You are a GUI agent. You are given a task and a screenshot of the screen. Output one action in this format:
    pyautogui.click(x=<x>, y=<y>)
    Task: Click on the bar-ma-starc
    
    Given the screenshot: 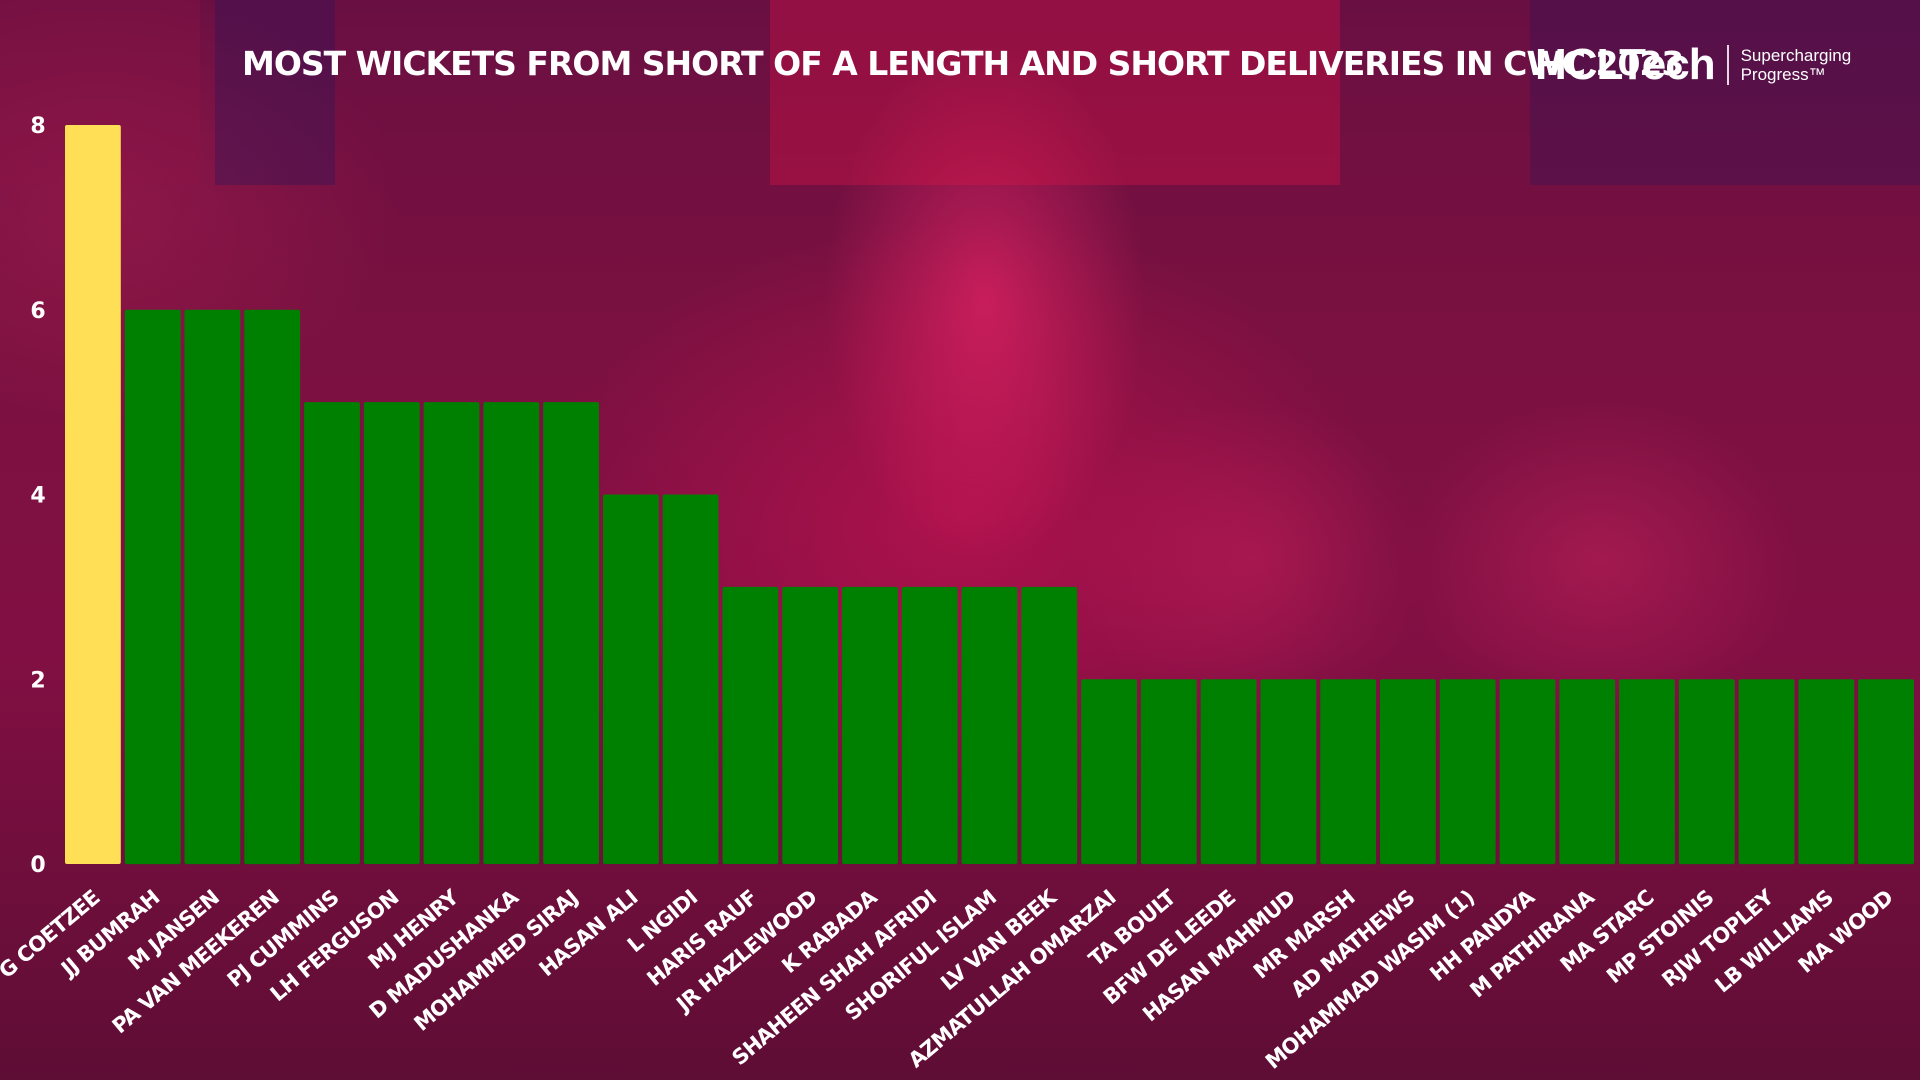 What is the action you would take?
    pyautogui.click(x=1647, y=772)
    